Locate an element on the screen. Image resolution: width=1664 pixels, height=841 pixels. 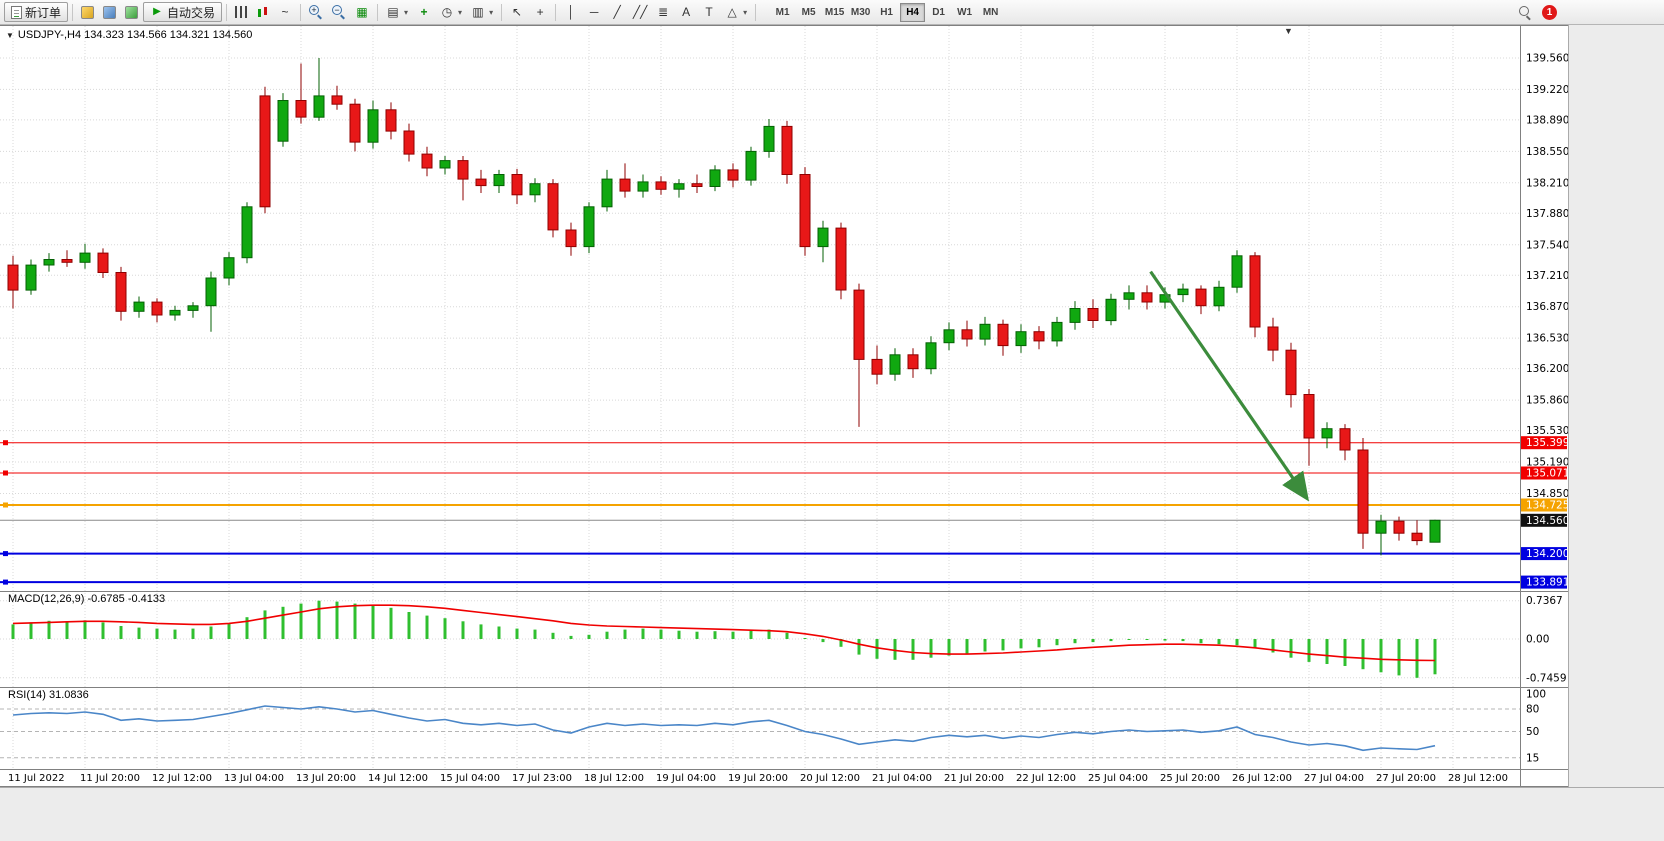
timeframe-button-MN: MN is located at coordinates (990, 12).